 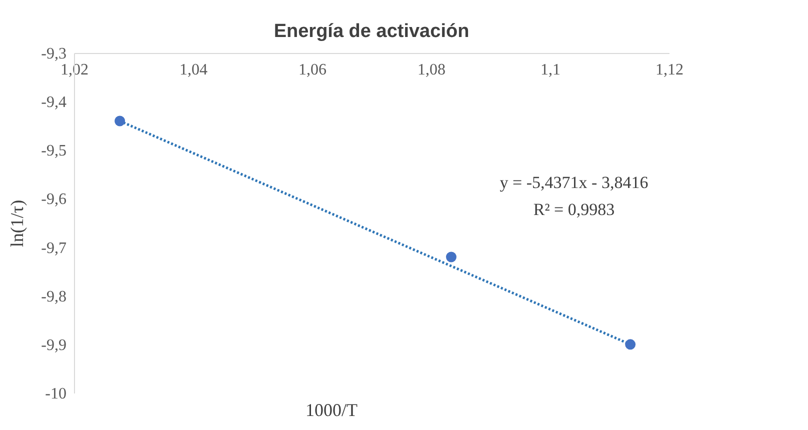 What do you see at coordinates (574, 209) in the screenshot?
I see `annotation: R² = 0,9983` at bounding box center [574, 209].